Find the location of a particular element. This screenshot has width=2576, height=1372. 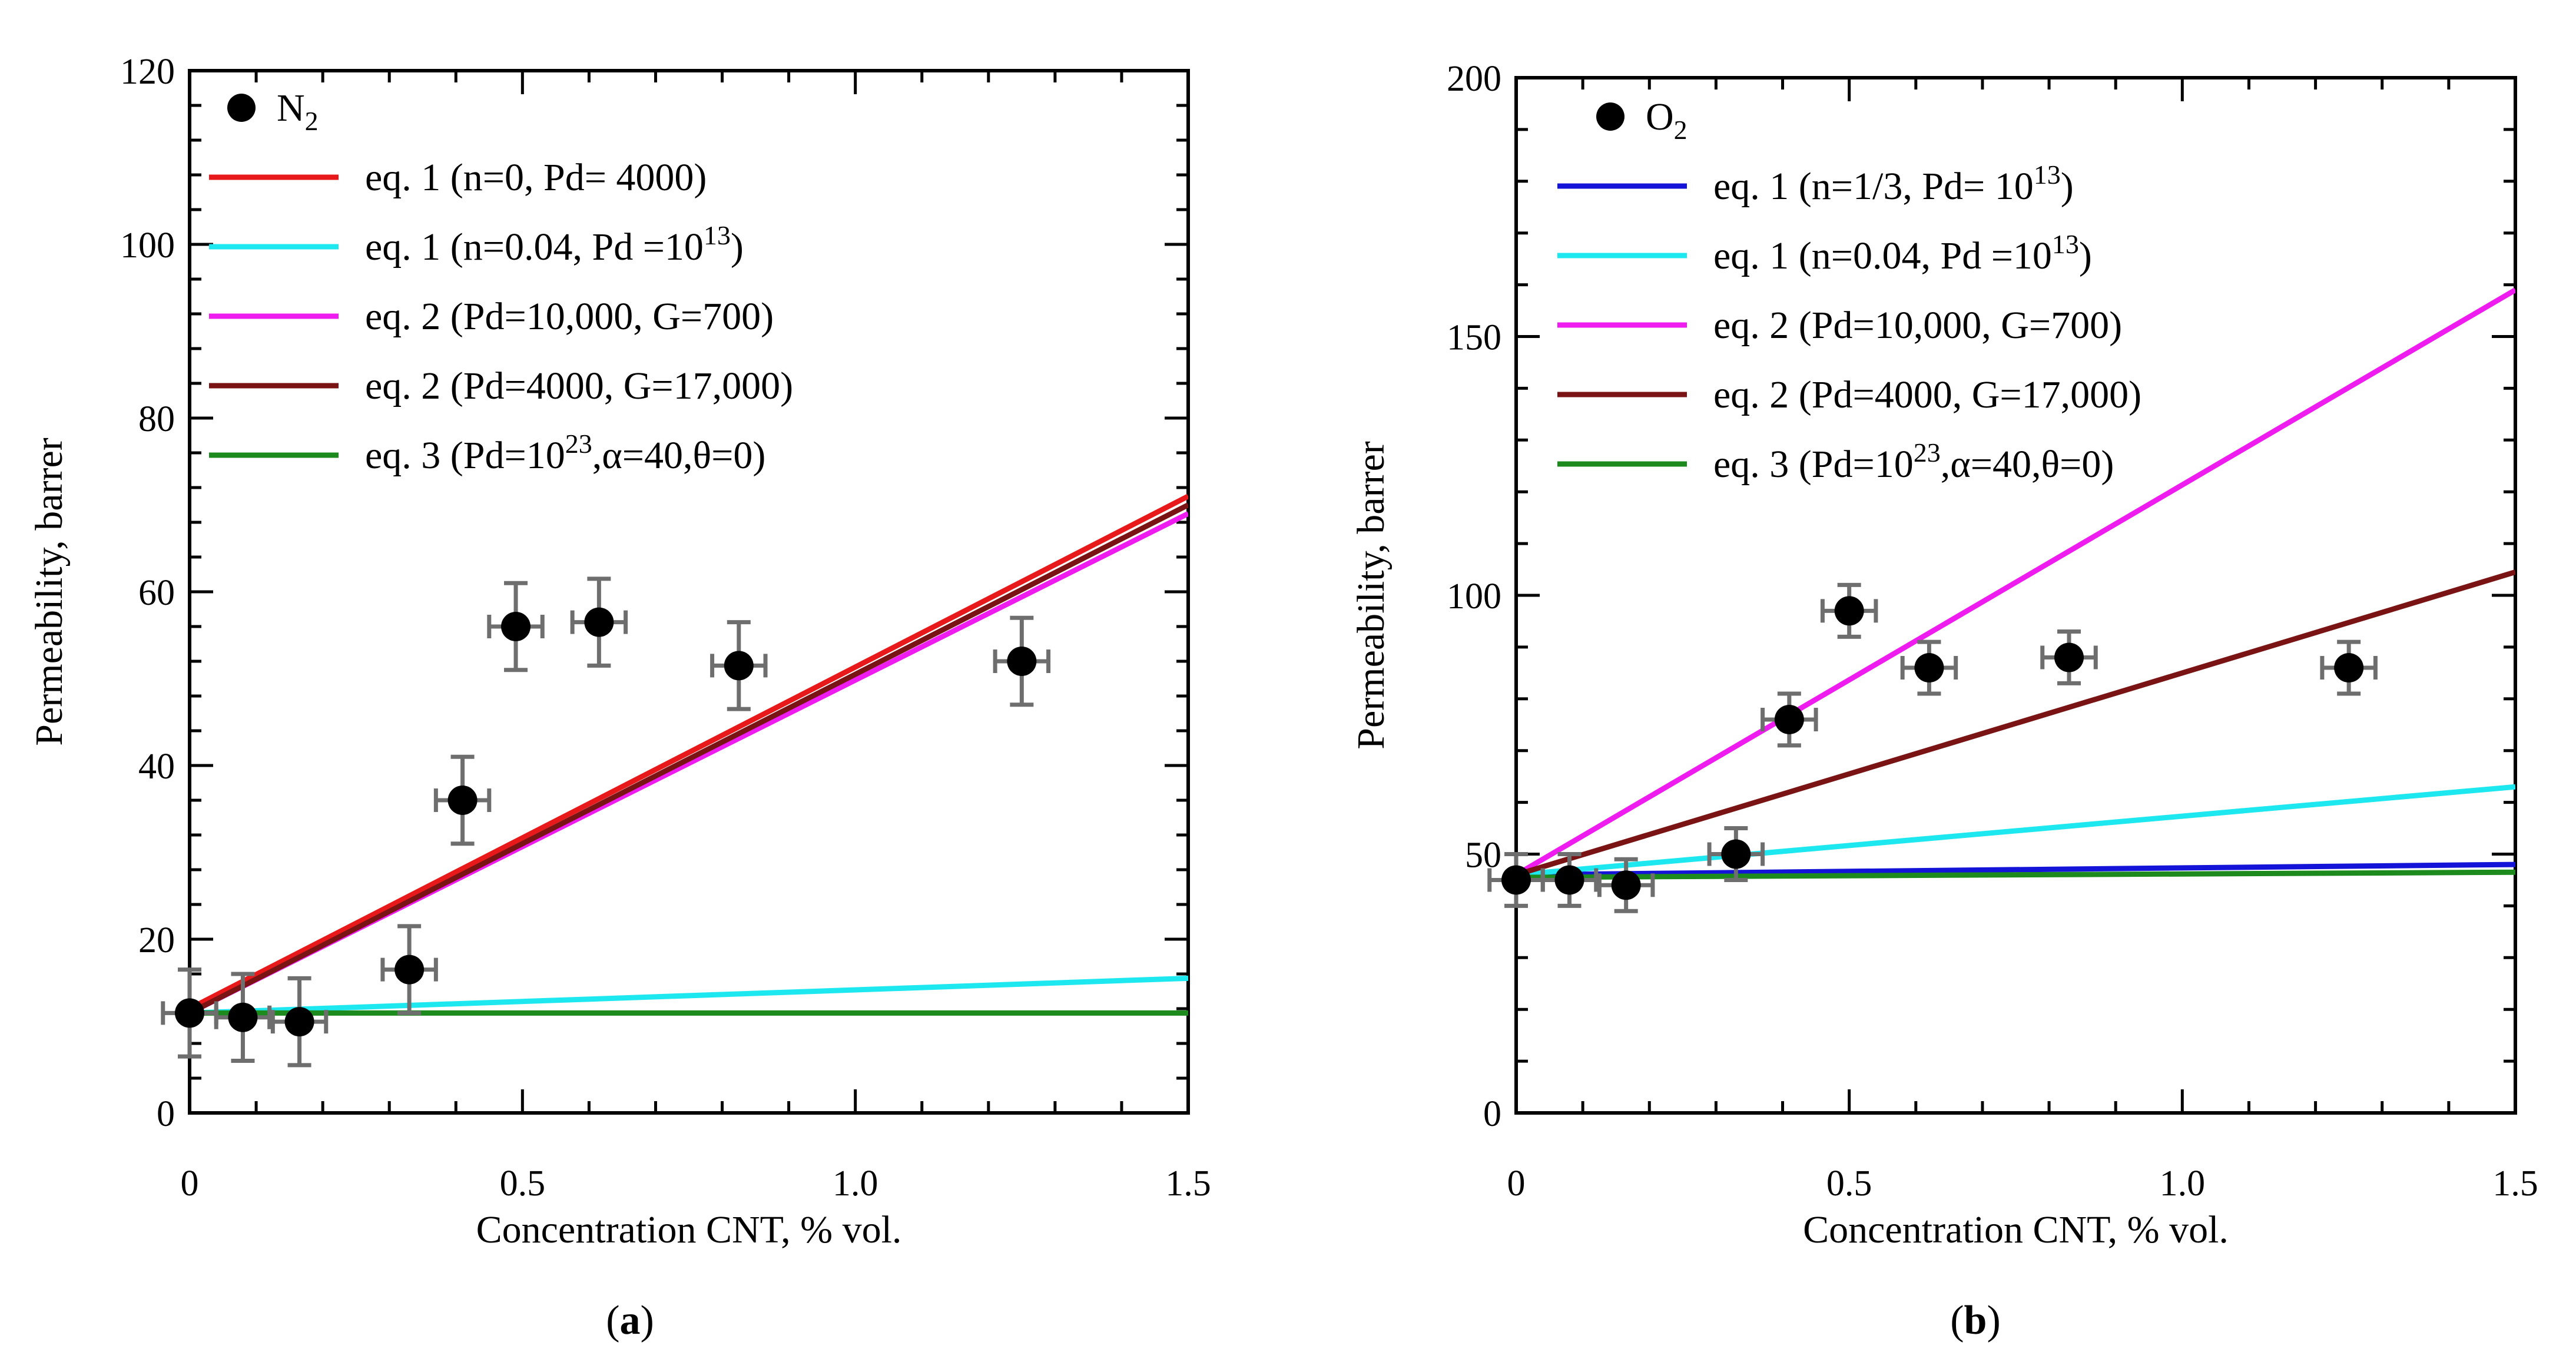

y-tick-label: 40 is located at coordinates (156, 767).